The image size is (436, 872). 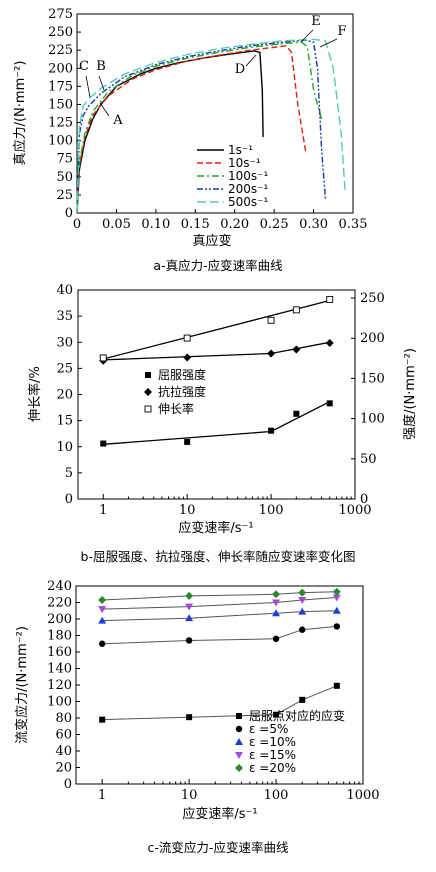 I want to click on chart-b-ytick-left-label: 40, so click(x=64, y=290).